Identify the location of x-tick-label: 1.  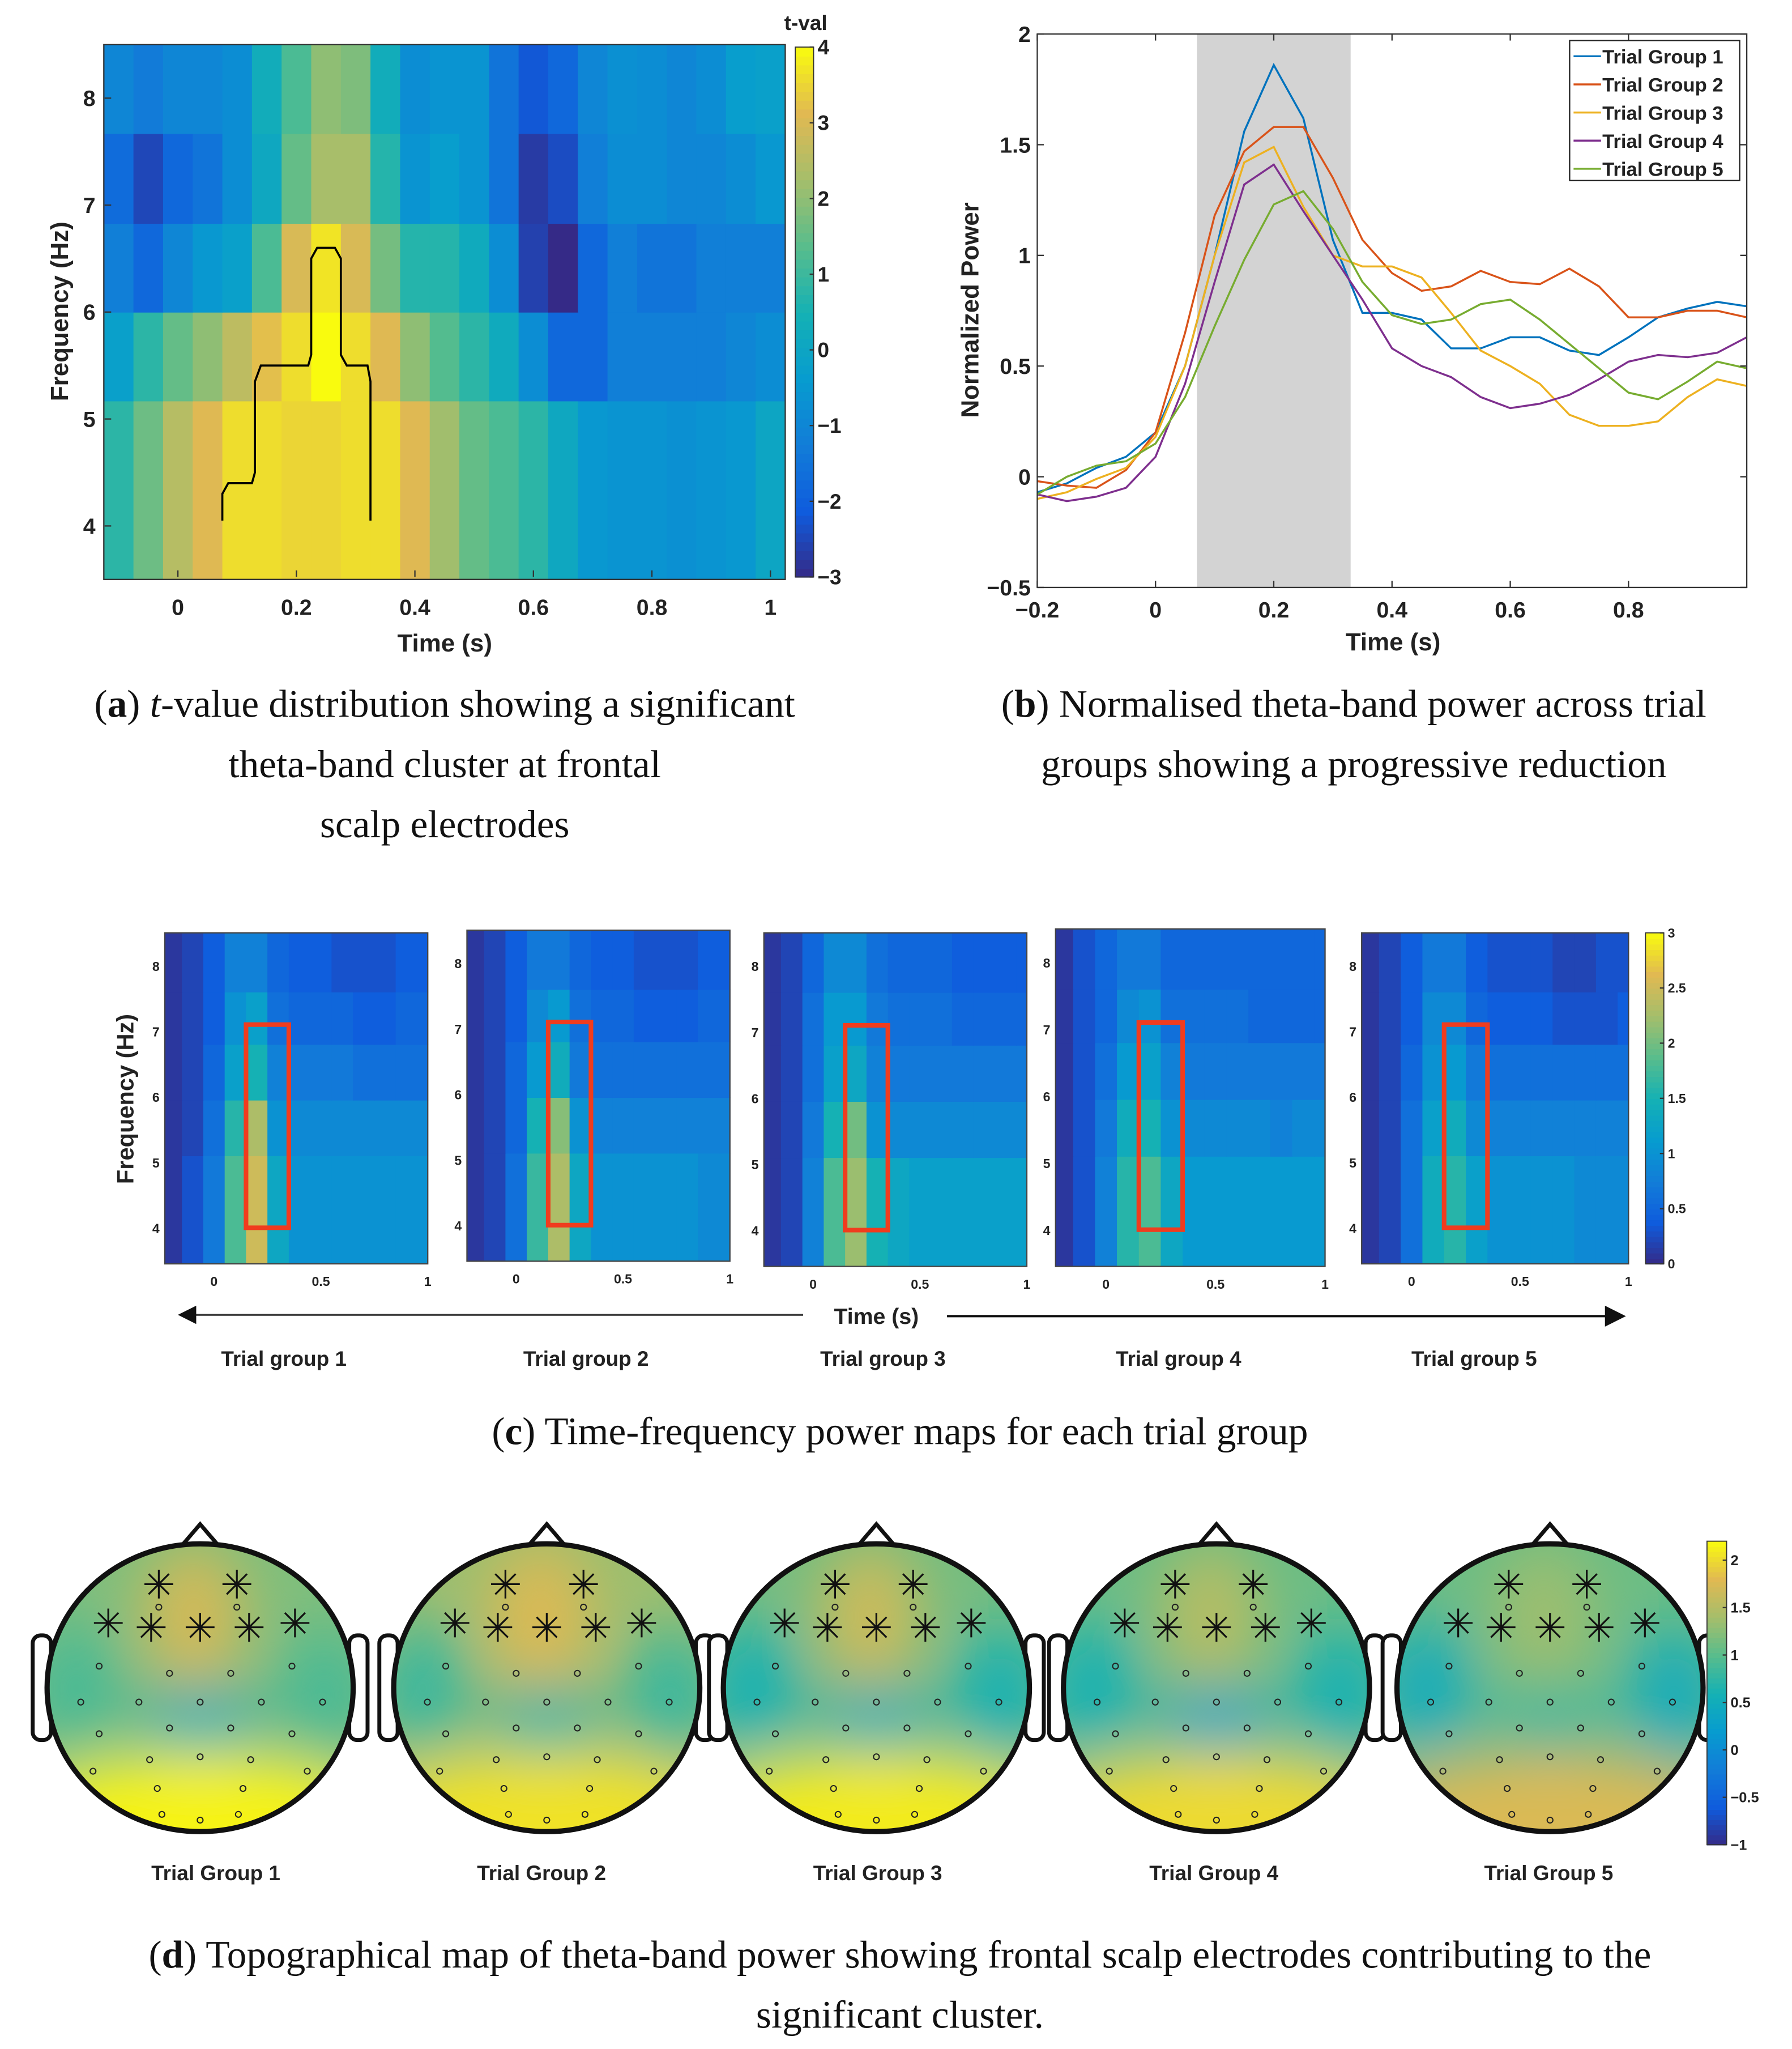
(1628, 1281).